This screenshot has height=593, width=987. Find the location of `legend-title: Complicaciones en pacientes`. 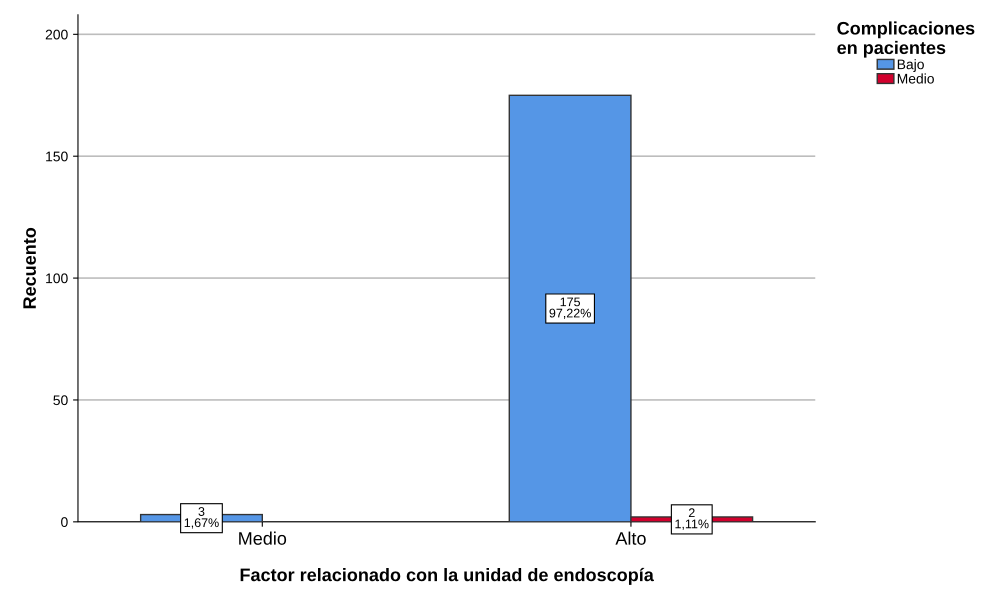

legend-title: Complicaciones en pacientes is located at coordinates (905, 39).